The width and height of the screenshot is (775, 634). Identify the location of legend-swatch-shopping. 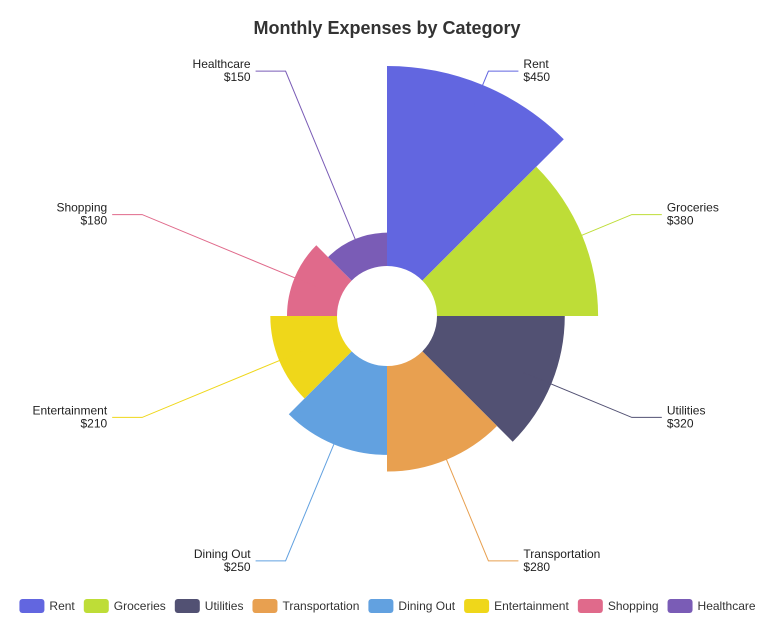
(590, 606).